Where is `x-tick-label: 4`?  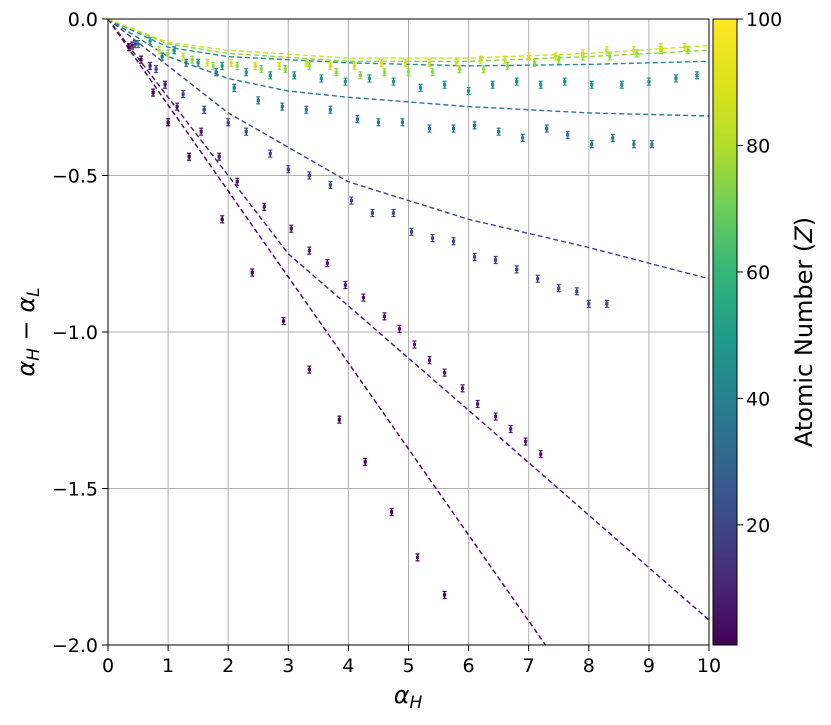
x-tick-label: 4 is located at coordinates (348, 666).